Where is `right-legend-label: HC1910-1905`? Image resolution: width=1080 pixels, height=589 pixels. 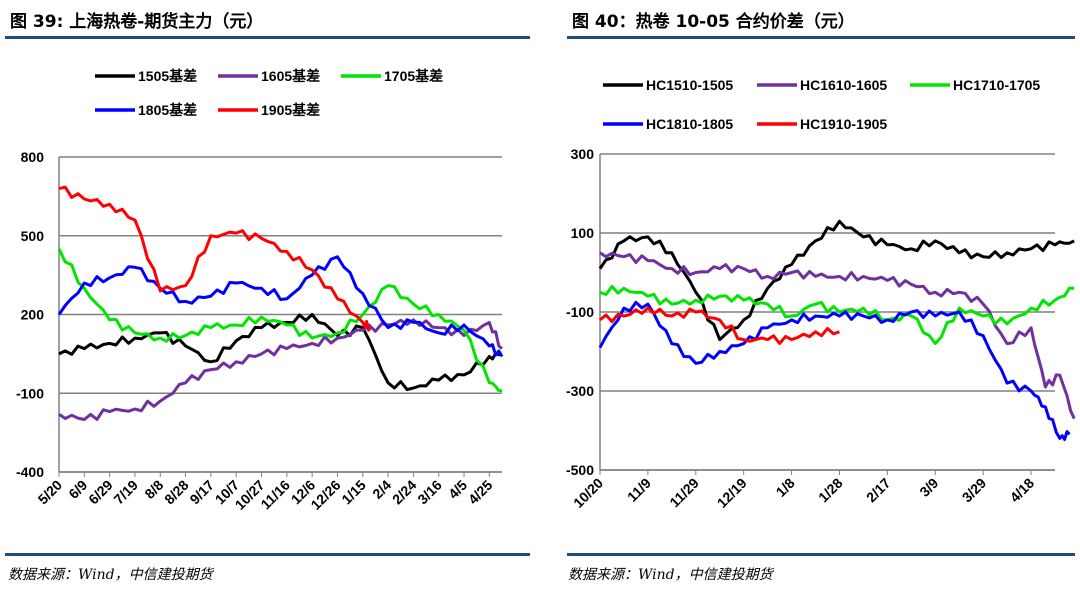
right-legend-label: HC1910-1905 is located at coordinates (843, 124).